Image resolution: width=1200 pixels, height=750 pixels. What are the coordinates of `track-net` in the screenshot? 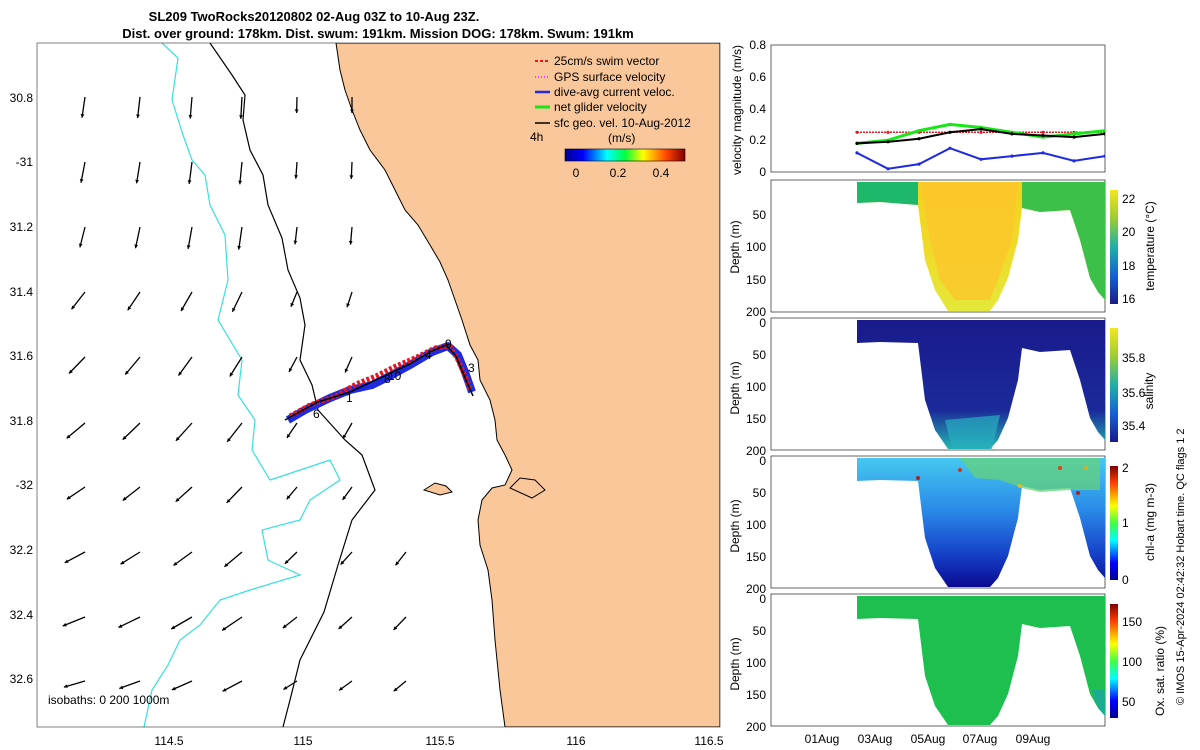 It's located at (379, 382).